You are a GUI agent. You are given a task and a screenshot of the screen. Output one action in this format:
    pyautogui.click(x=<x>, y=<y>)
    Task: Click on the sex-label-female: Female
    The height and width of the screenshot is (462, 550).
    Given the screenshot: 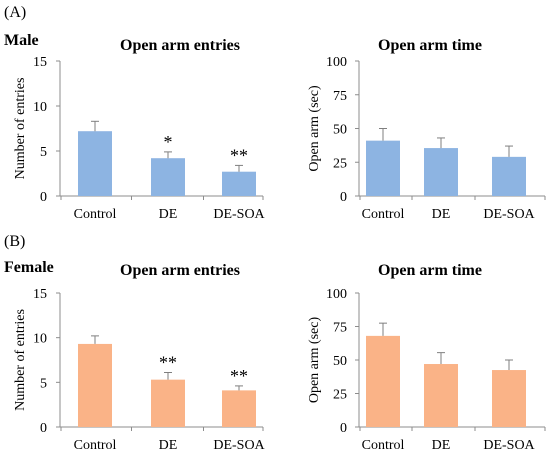 What is the action you would take?
    pyautogui.click(x=29, y=267)
    